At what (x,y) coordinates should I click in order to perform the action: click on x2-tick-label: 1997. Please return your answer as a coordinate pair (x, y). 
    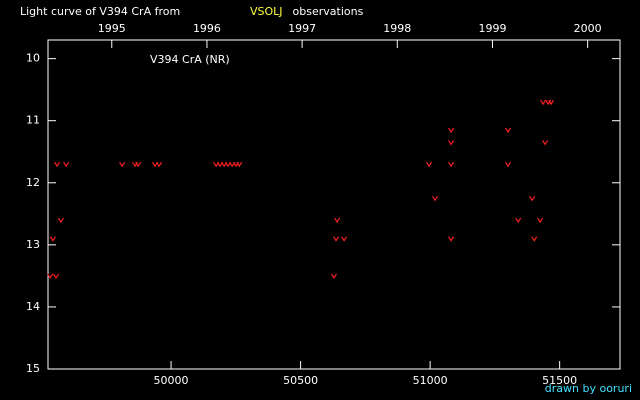
    Looking at the image, I should click on (302, 28).